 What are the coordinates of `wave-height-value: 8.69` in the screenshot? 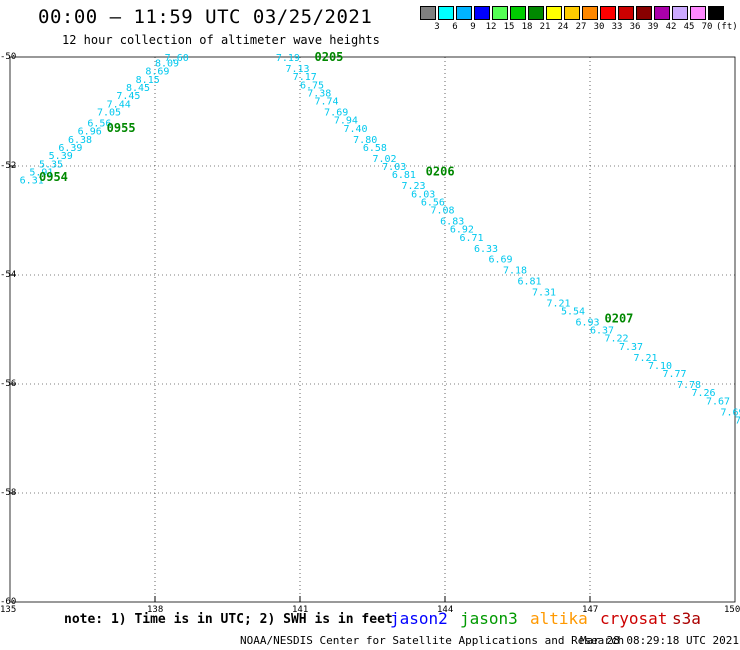 It's located at (157, 72).